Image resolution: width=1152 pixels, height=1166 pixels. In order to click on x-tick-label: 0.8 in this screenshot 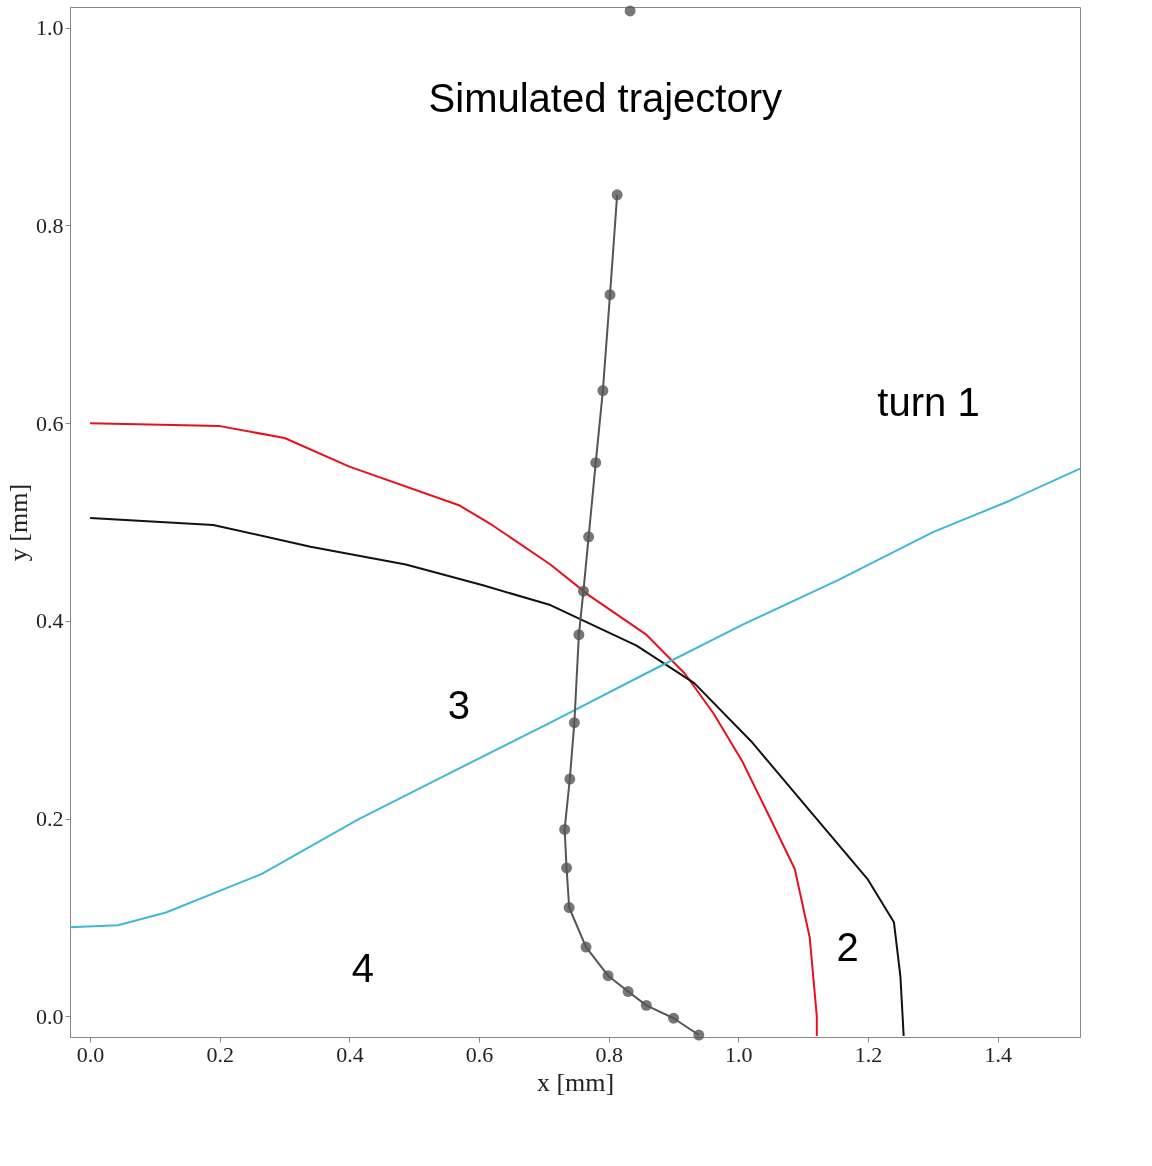, I will do `click(609, 1054)`.